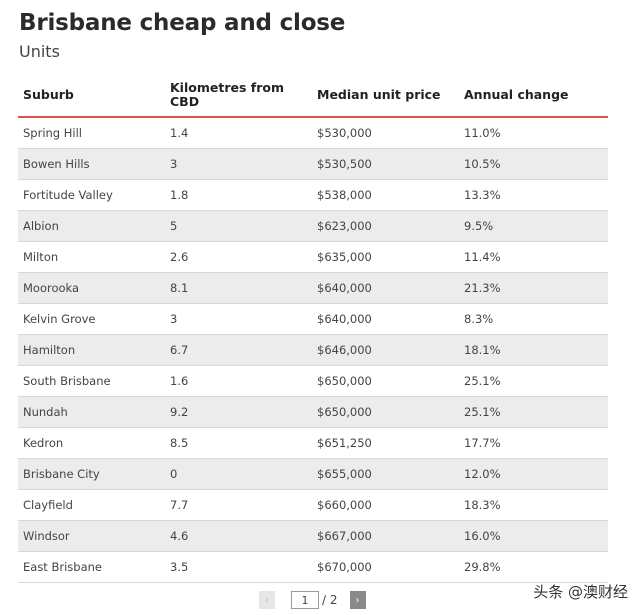  I want to click on table-row: Clayfield 7.7 $660,000 18.3%, so click(313, 505).